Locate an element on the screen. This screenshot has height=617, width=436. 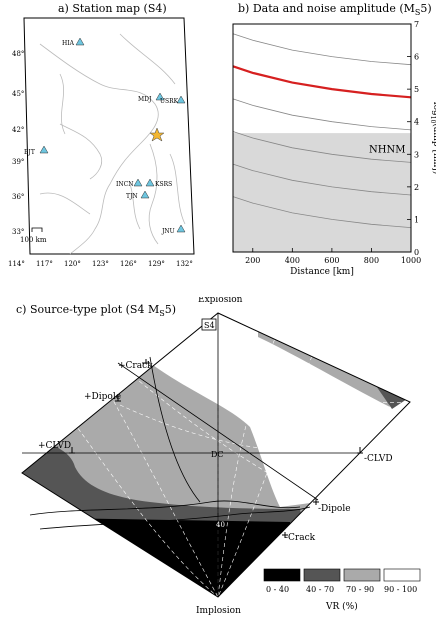
lat-tick: 45° is located at coordinates (18, 94).